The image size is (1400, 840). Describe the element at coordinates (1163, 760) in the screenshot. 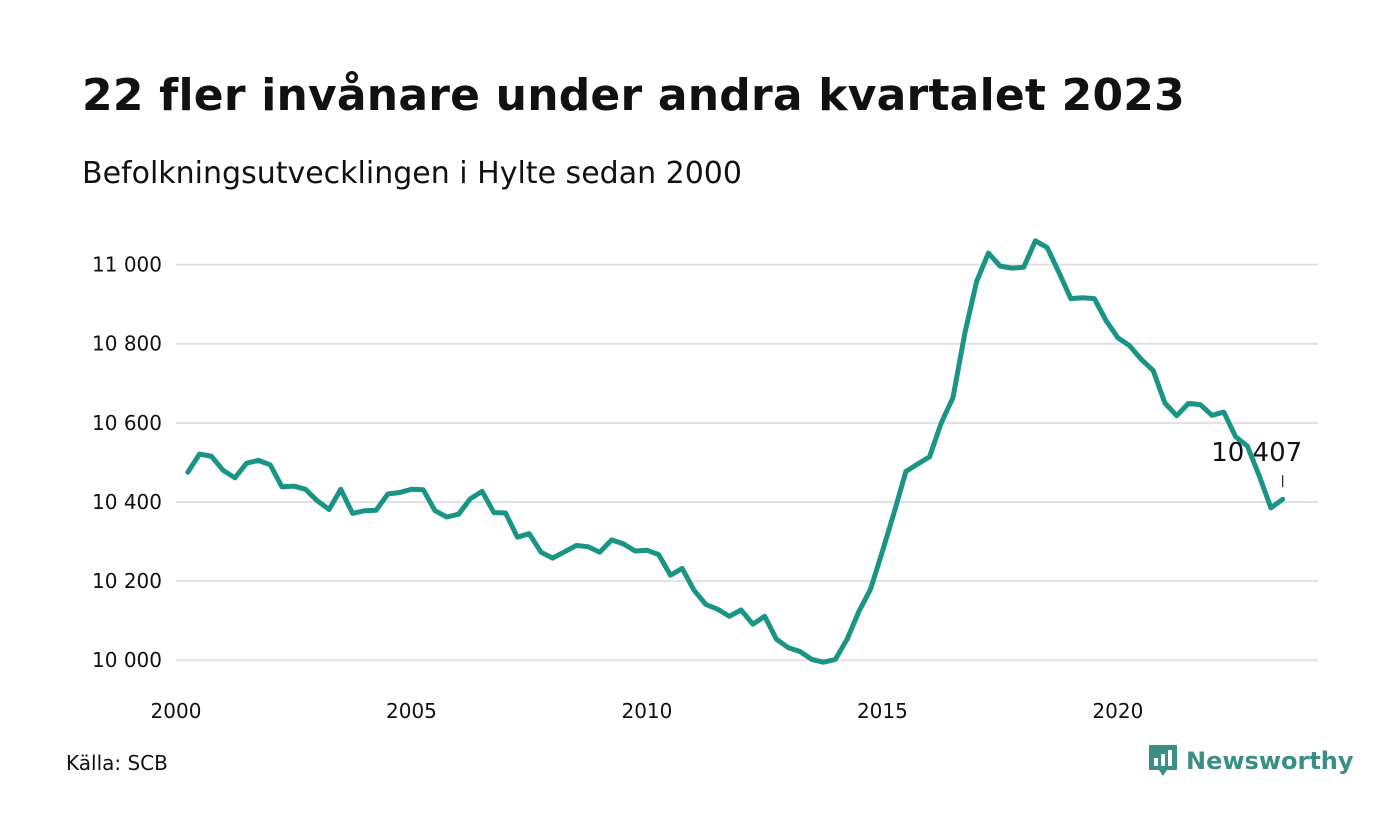

I see `newsworthy-logo-icon` at that location.